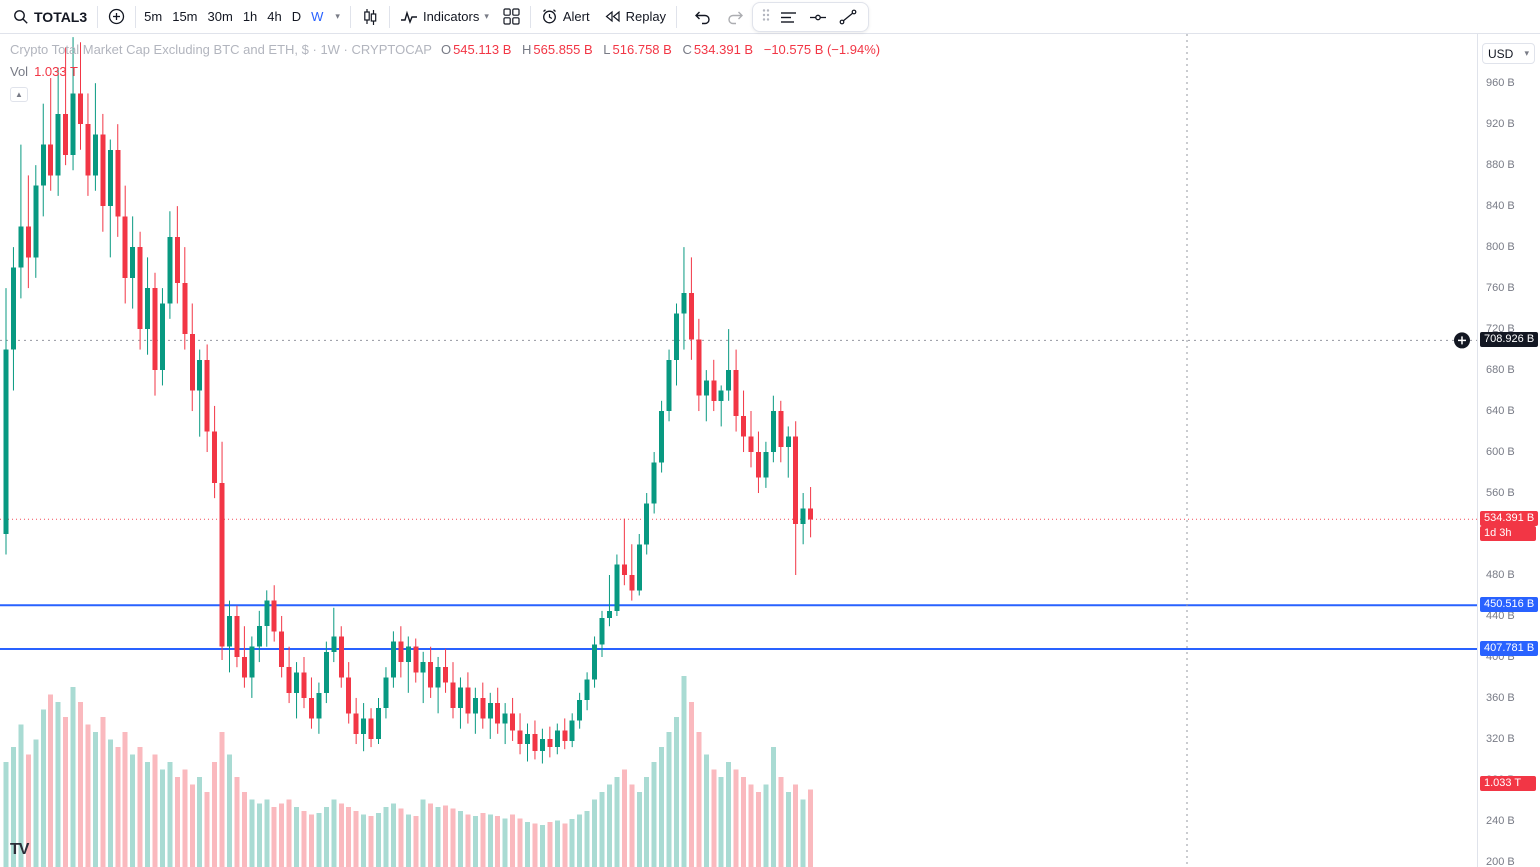 The width and height of the screenshot is (1540, 867). Describe the element at coordinates (576, 16) in the screenshot. I see `alert-label: Alert` at that location.